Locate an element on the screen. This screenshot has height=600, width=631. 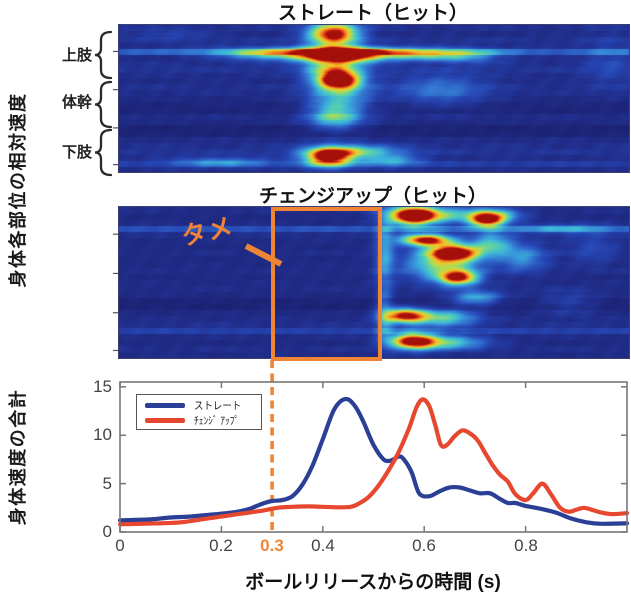
xtick-0_8: 0.8 is located at coordinates (526, 545).